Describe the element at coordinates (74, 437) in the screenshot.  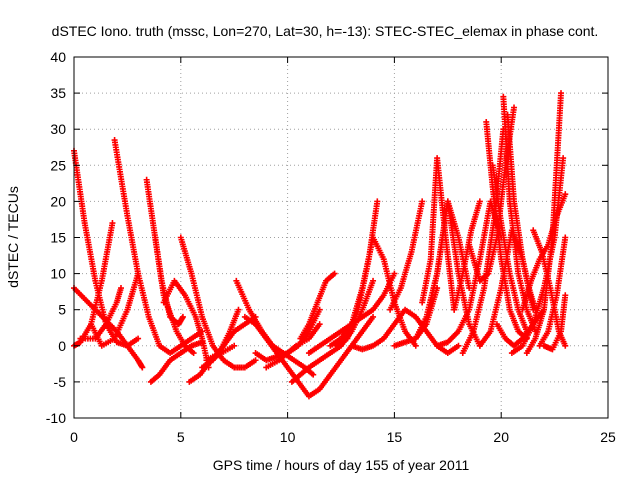
I see `x-tick-label: 0` at that location.